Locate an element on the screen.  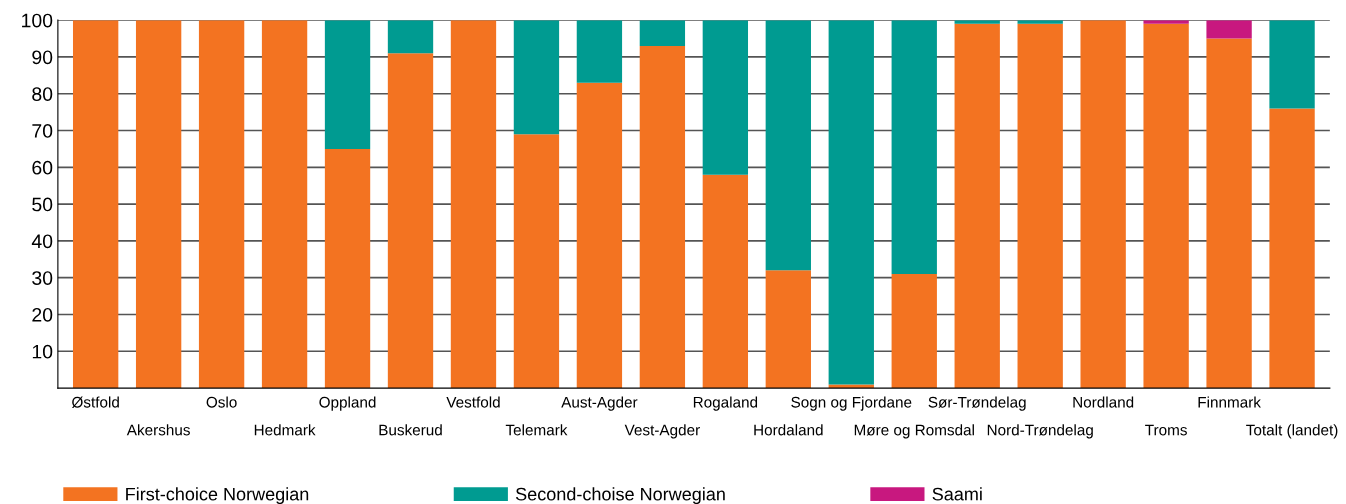
y-tick-label: 70 is located at coordinates (42, 131).